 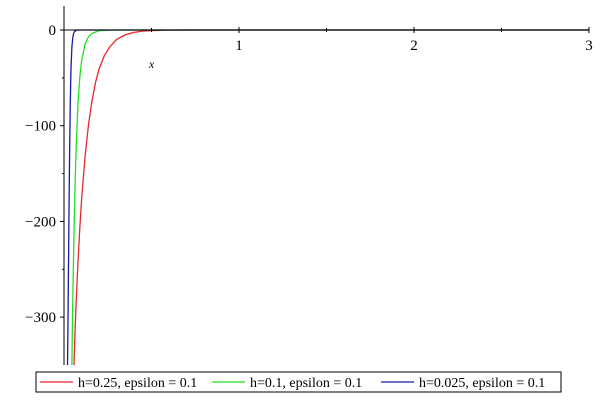 What do you see at coordinates (372, 40) in the screenshot?
I see `x-ticks: 1 2 3` at bounding box center [372, 40].